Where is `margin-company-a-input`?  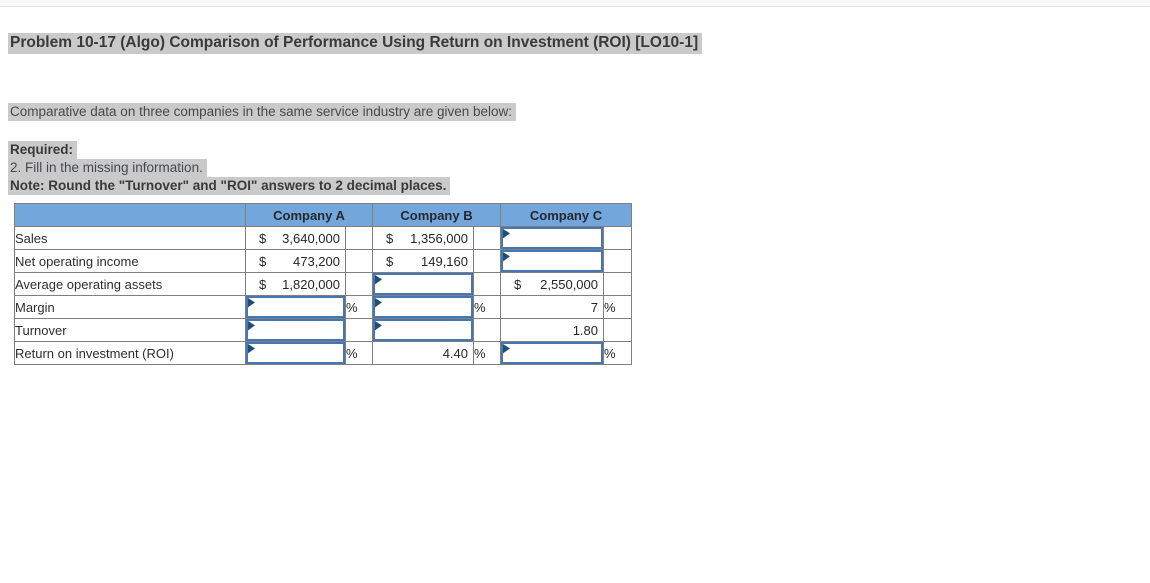 margin-company-a-input is located at coordinates (295, 307).